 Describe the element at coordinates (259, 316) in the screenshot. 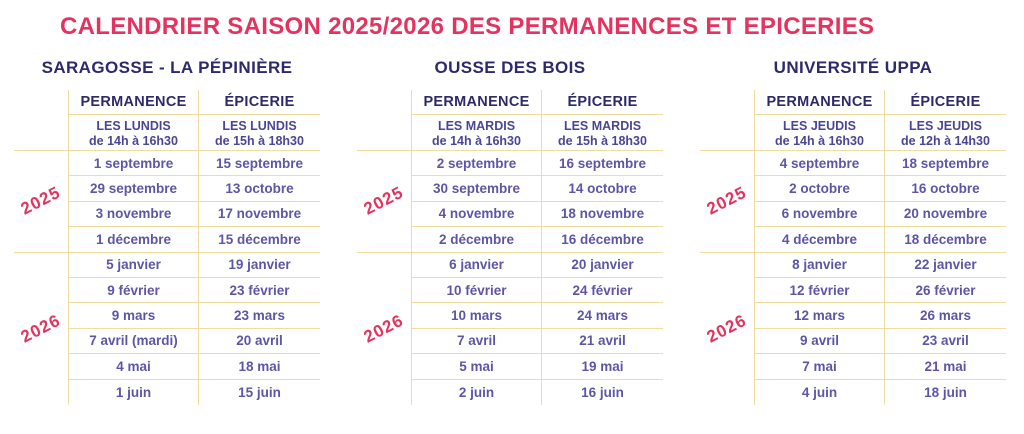

I see `date-cell: 23 mars` at that location.